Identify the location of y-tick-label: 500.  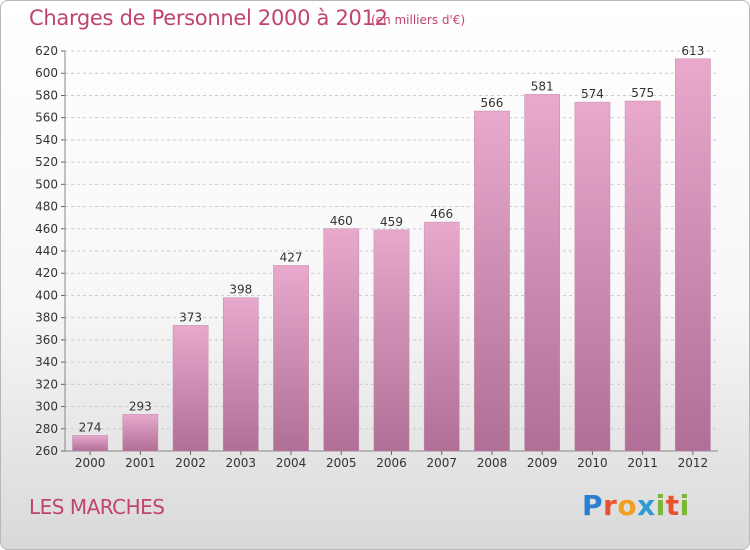
(46, 184).